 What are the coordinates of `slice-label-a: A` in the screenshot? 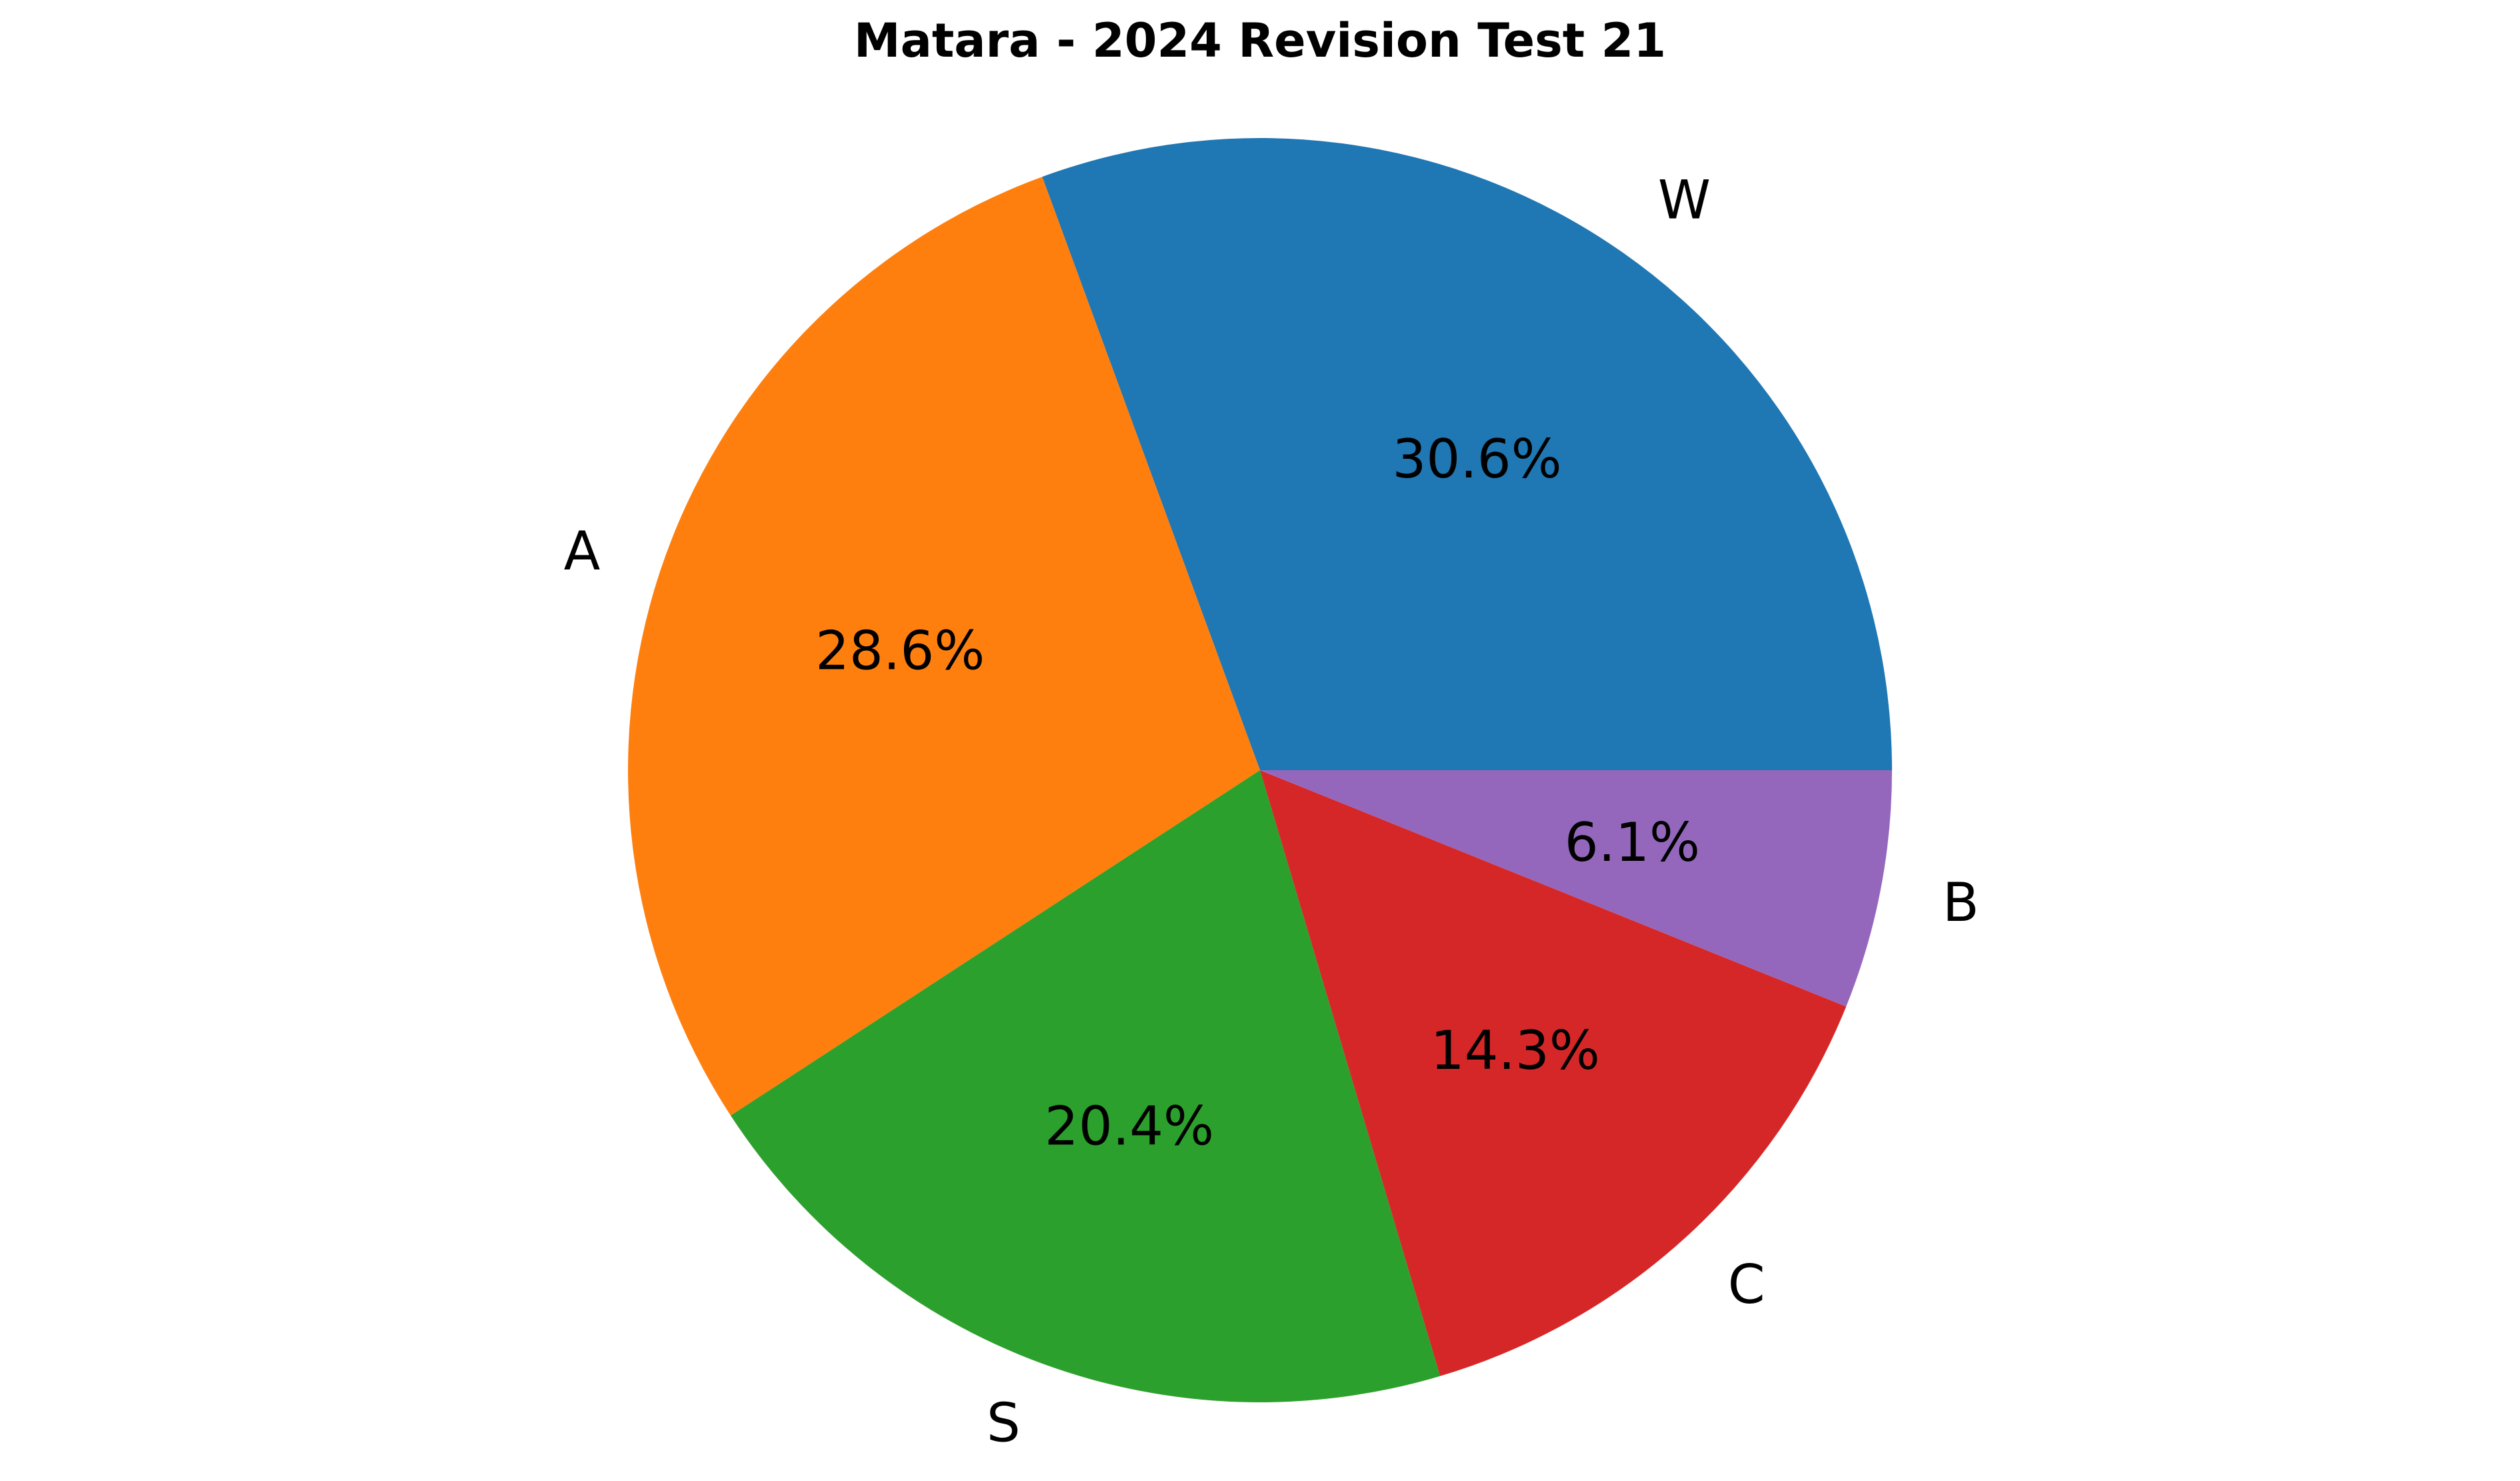 It's located at (582, 551).